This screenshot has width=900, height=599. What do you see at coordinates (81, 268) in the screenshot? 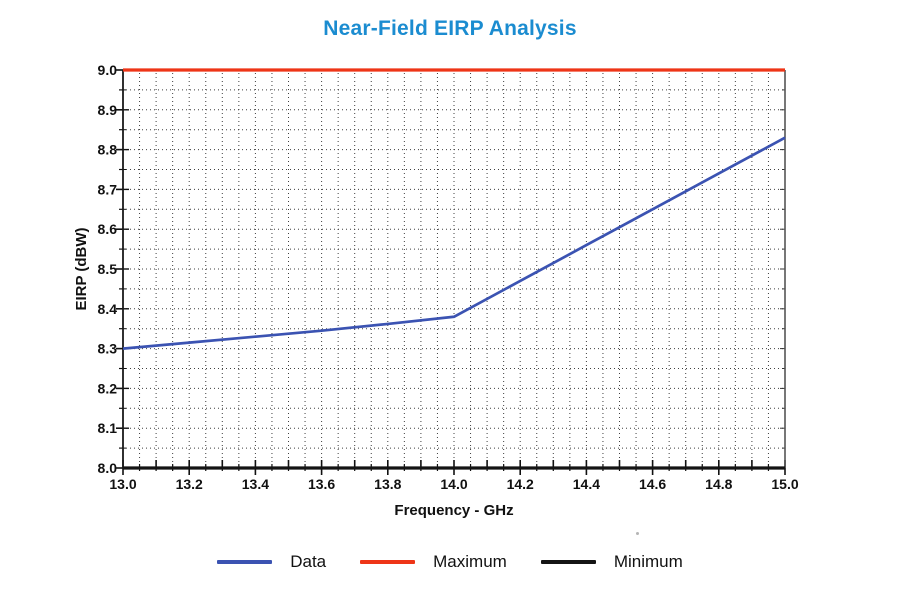
I see `y-axis-title: EIRP (dBW)` at bounding box center [81, 268].